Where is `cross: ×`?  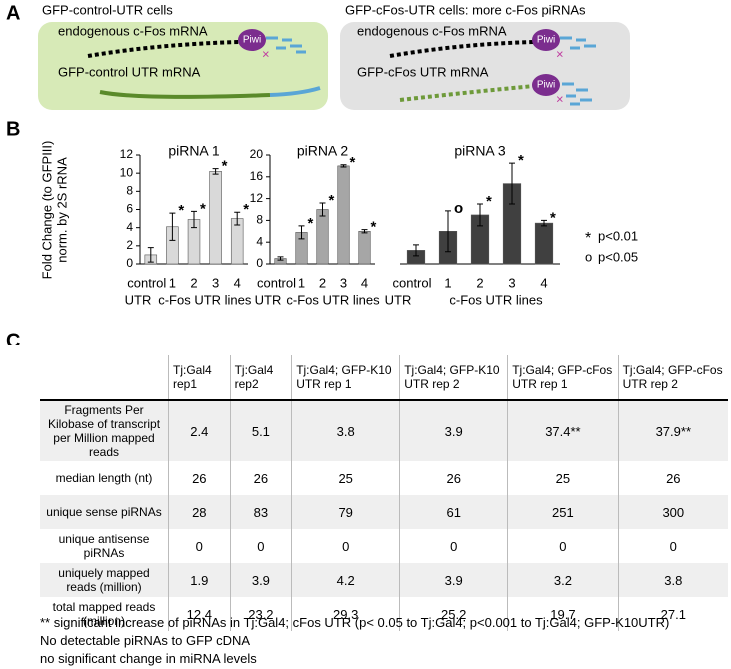 cross: × is located at coordinates (560, 53).